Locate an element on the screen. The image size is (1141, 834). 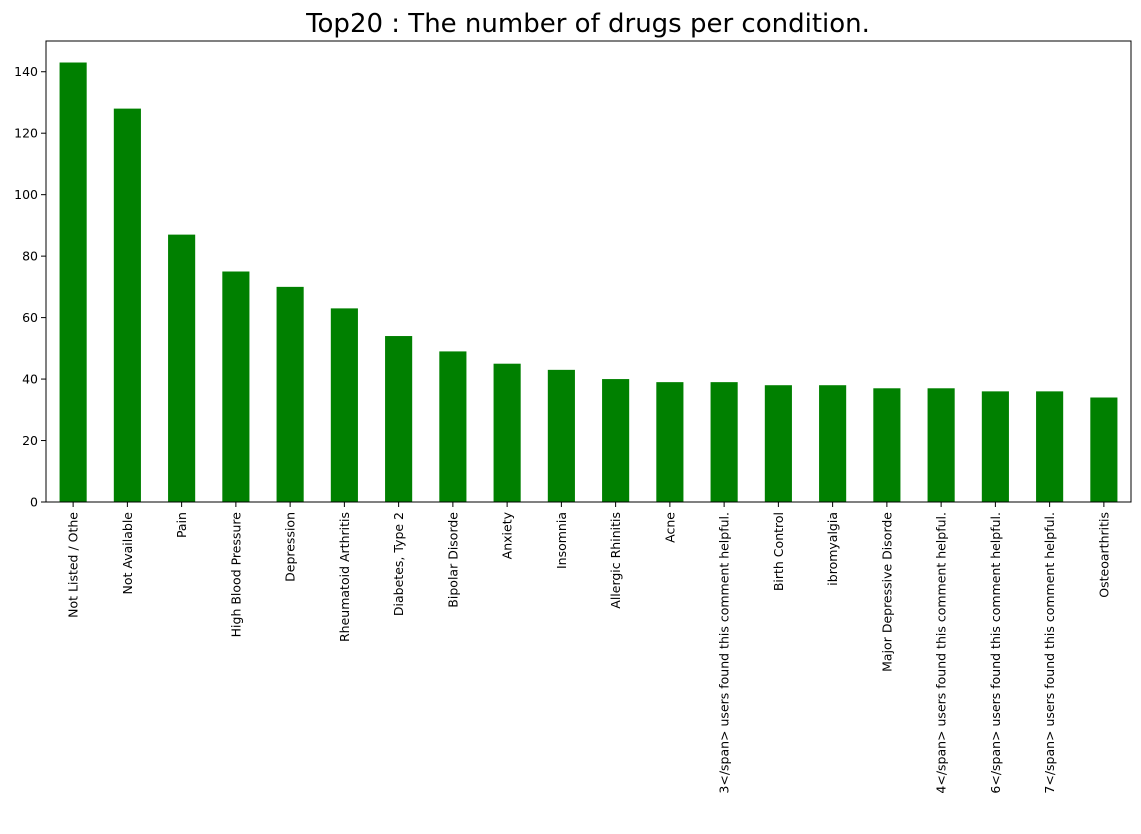
y-tick-label: 40 is located at coordinates (30, 379).